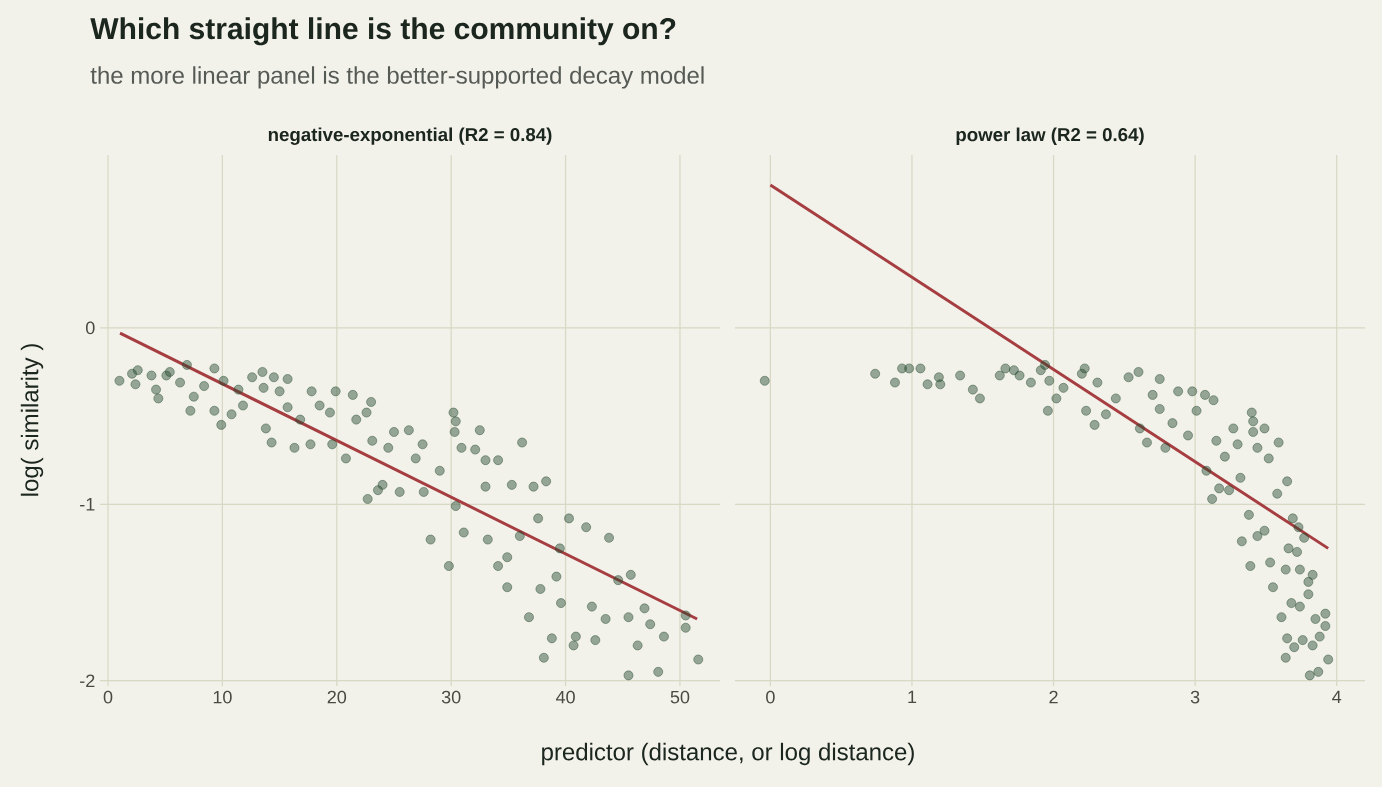 The height and width of the screenshot is (787, 1382). Describe the element at coordinates (1053, 697) in the screenshot. I see `x-tick-label: 2` at that location.